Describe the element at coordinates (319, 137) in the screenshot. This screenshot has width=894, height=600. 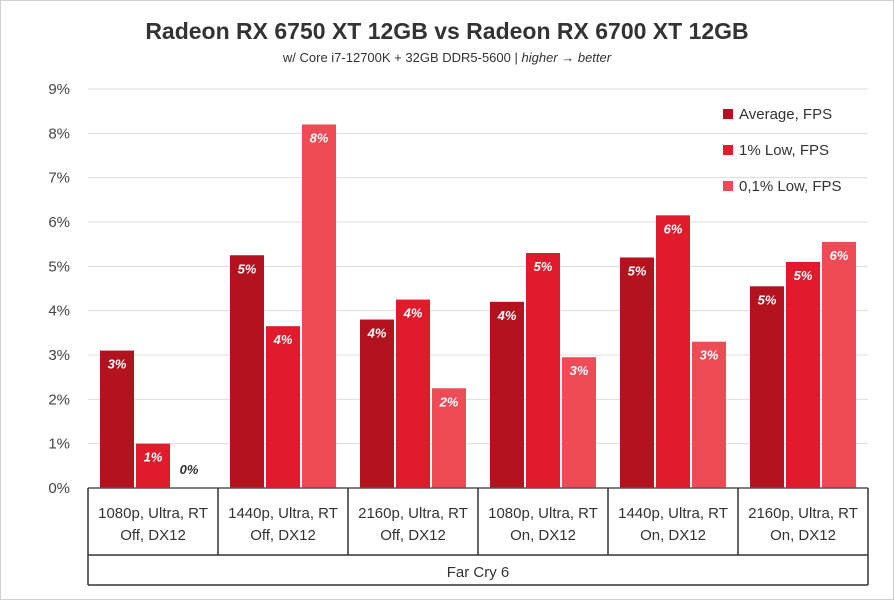
I see `data-label: 8%` at that location.